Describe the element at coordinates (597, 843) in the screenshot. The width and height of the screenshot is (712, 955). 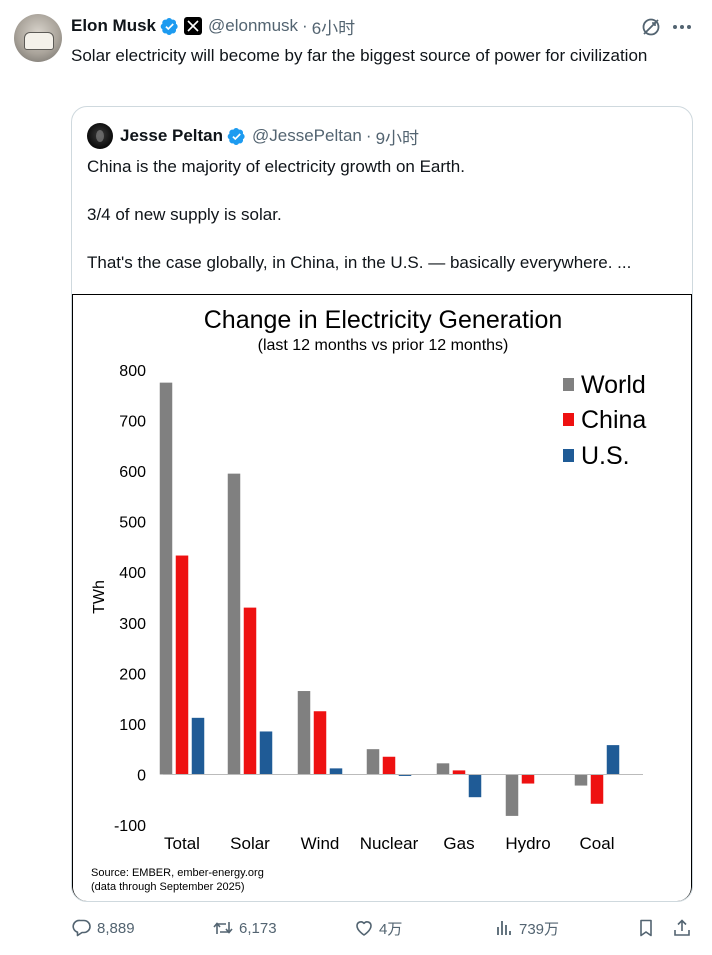
I see `x-tick-label: Coal` at that location.